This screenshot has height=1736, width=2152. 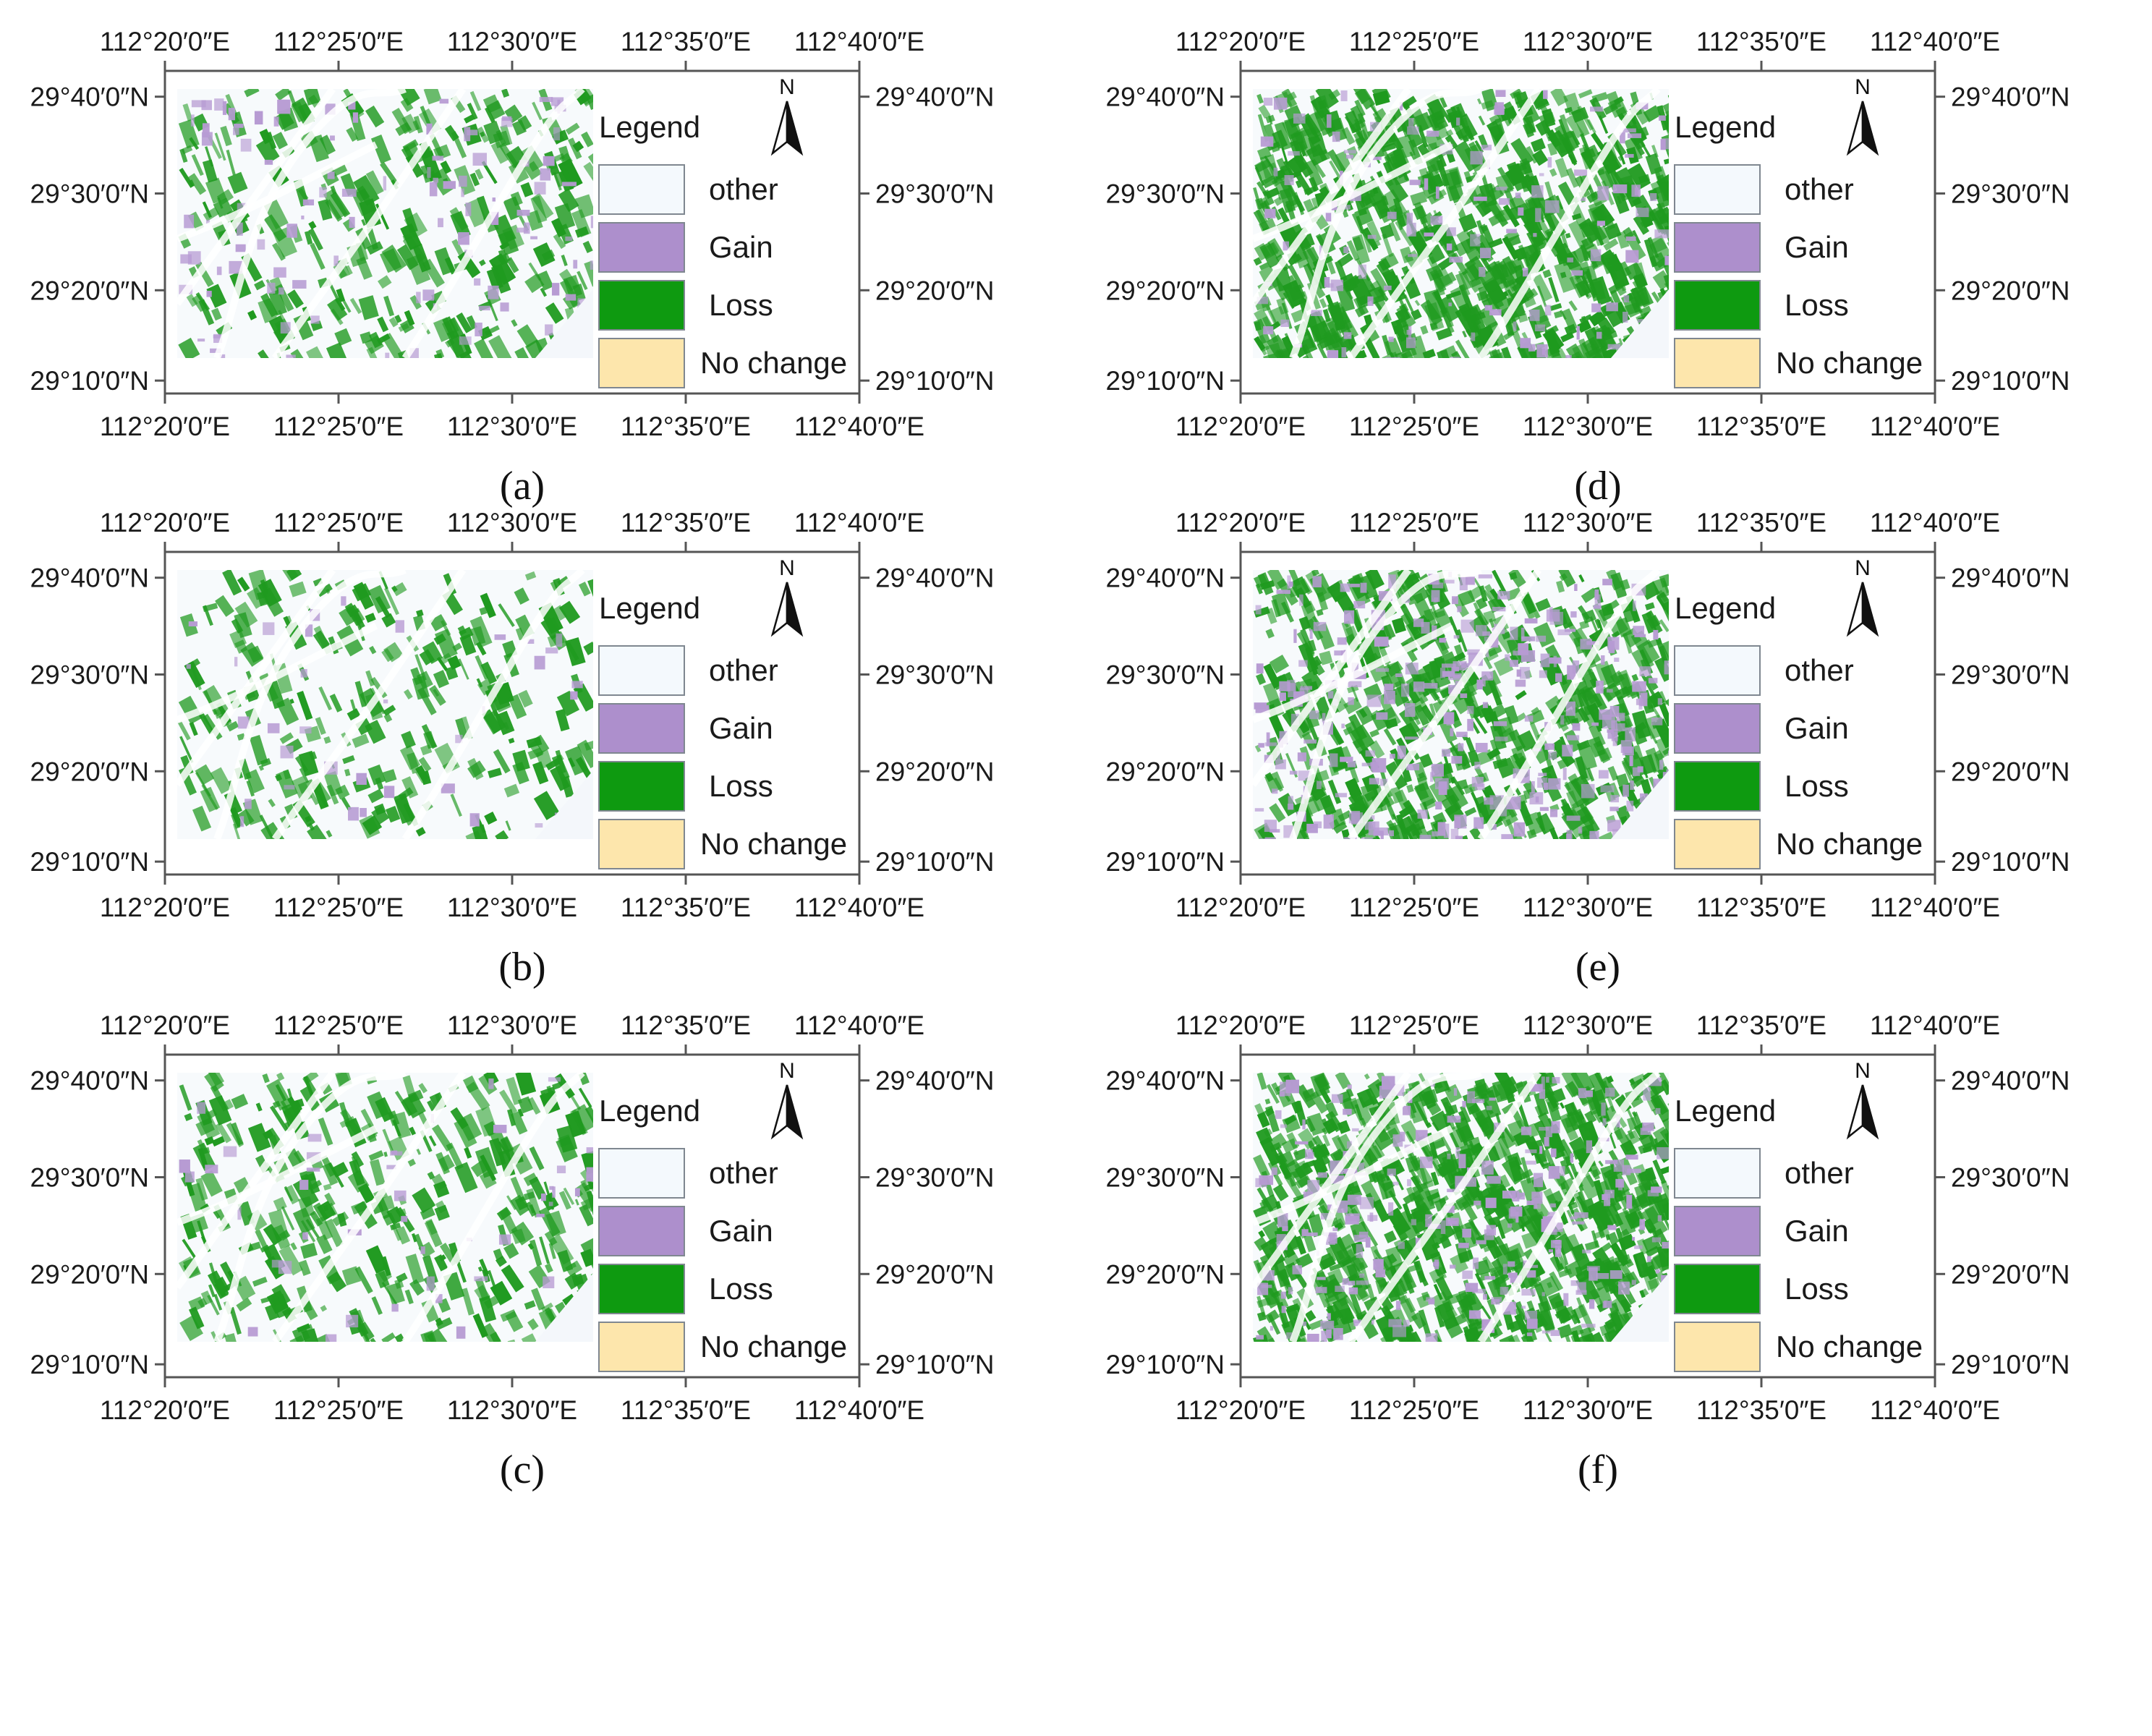 I want to click on panel-caption: (a), so click(x=522, y=487).